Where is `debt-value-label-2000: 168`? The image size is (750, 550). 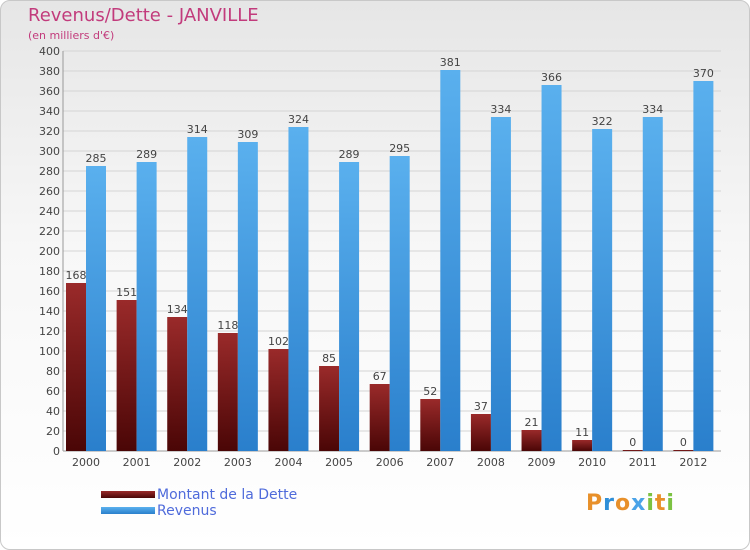
debt-value-label-2000: 168 is located at coordinates (76, 275).